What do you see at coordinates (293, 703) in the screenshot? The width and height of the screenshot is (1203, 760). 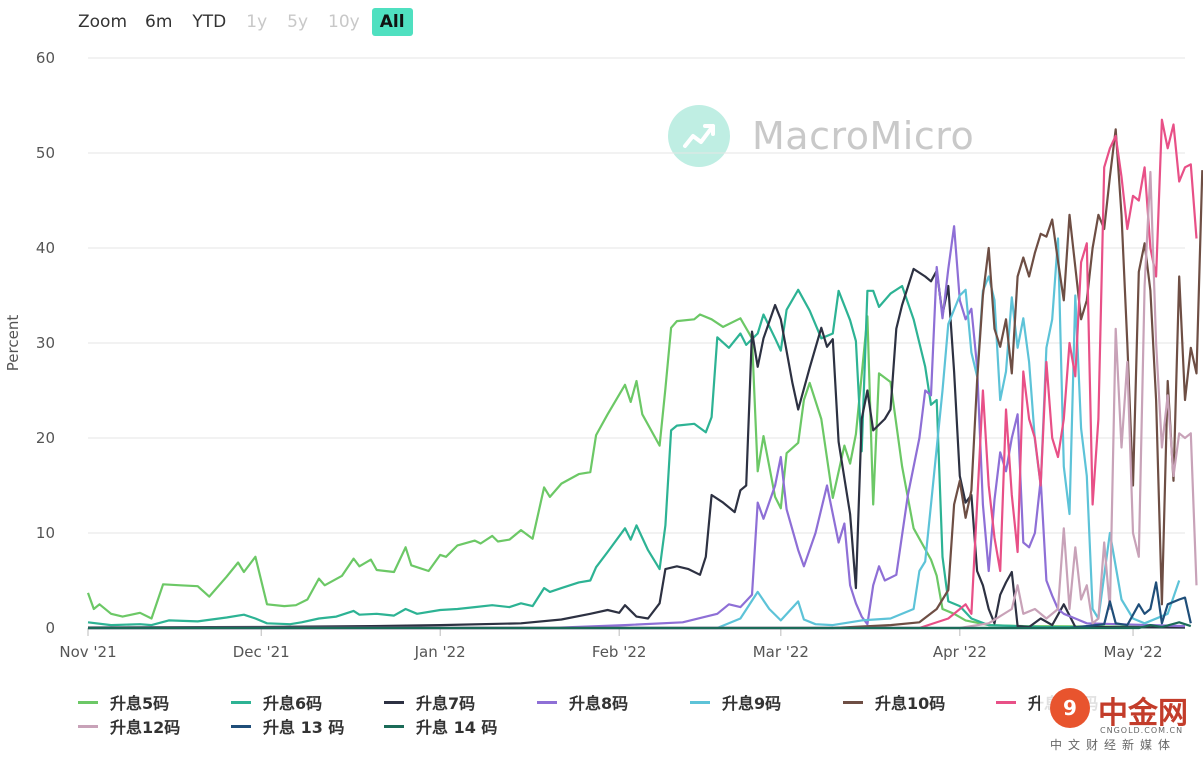 I see `legend-label: 升息6码` at bounding box center [293, 703].